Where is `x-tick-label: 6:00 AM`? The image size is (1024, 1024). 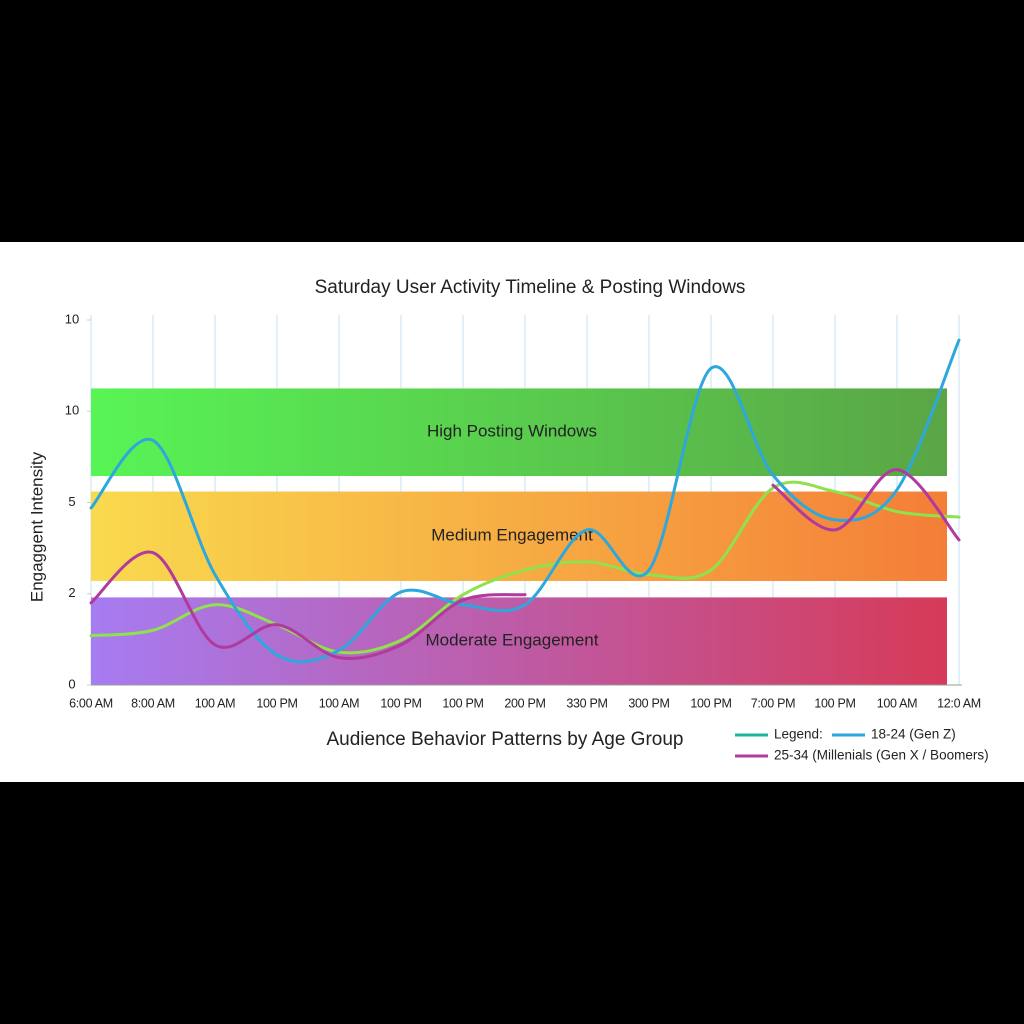
x-tick-label: 6:00 AM is located at coordinates (91, 703).